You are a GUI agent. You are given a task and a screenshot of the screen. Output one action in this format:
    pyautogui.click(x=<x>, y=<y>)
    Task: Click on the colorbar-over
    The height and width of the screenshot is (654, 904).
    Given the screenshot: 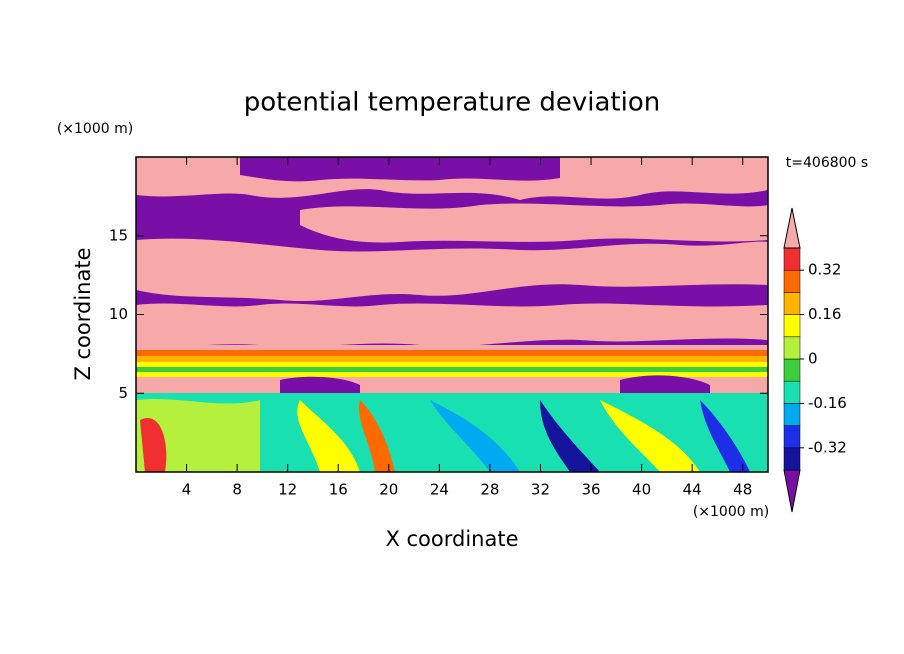 What is the action you would take?
    pyautogui.click(x=792, y=228)
    